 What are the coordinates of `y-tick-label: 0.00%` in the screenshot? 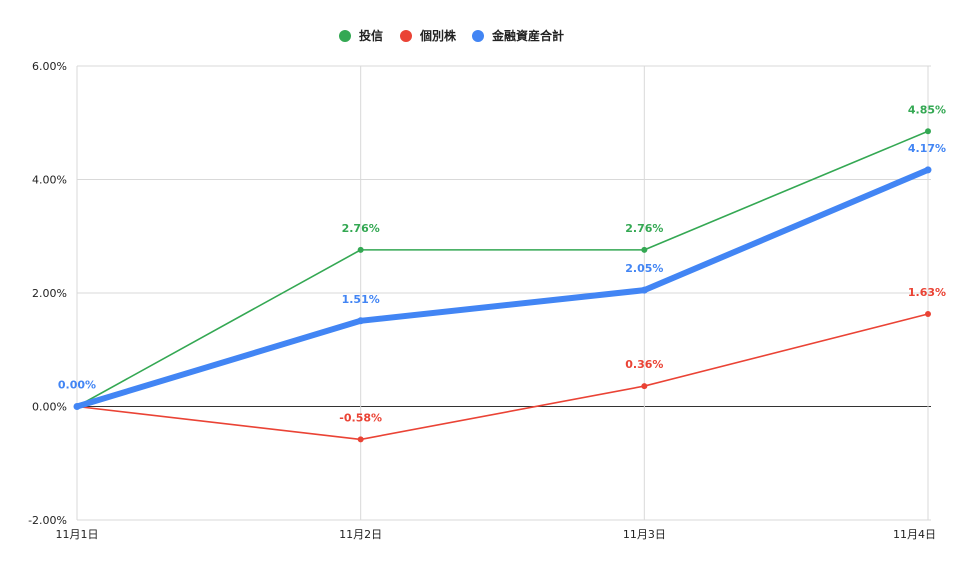 It's located at (49, 407).